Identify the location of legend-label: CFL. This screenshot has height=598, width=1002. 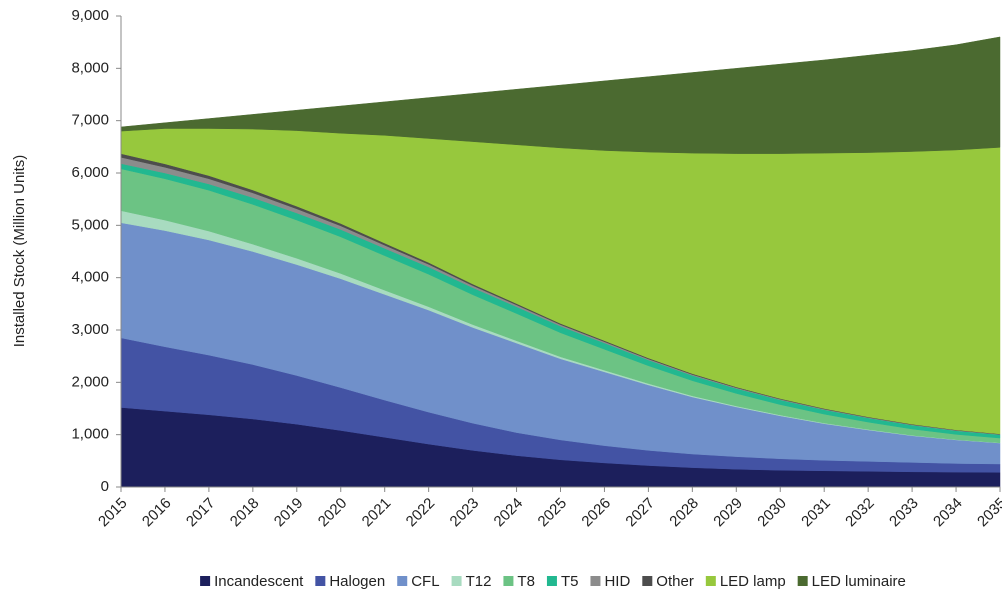
(425, 581).